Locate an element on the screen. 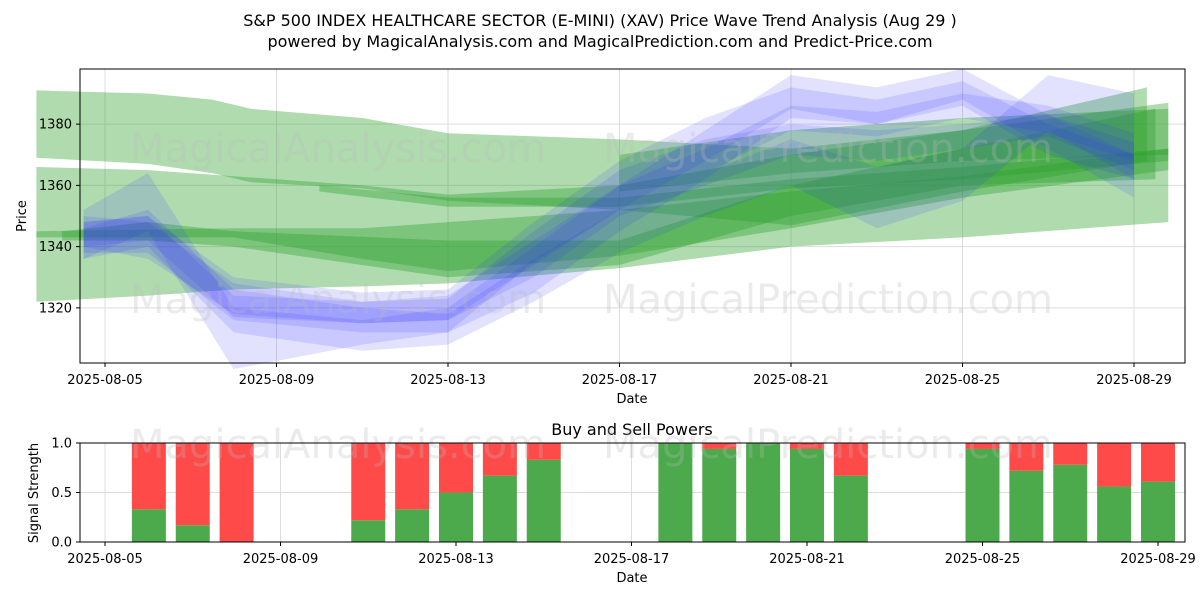 The width and height of the screenshot is (1200, 600). watermark-analysis-signal: MagicalAnalysis.com is located at coordinates (338, 445).